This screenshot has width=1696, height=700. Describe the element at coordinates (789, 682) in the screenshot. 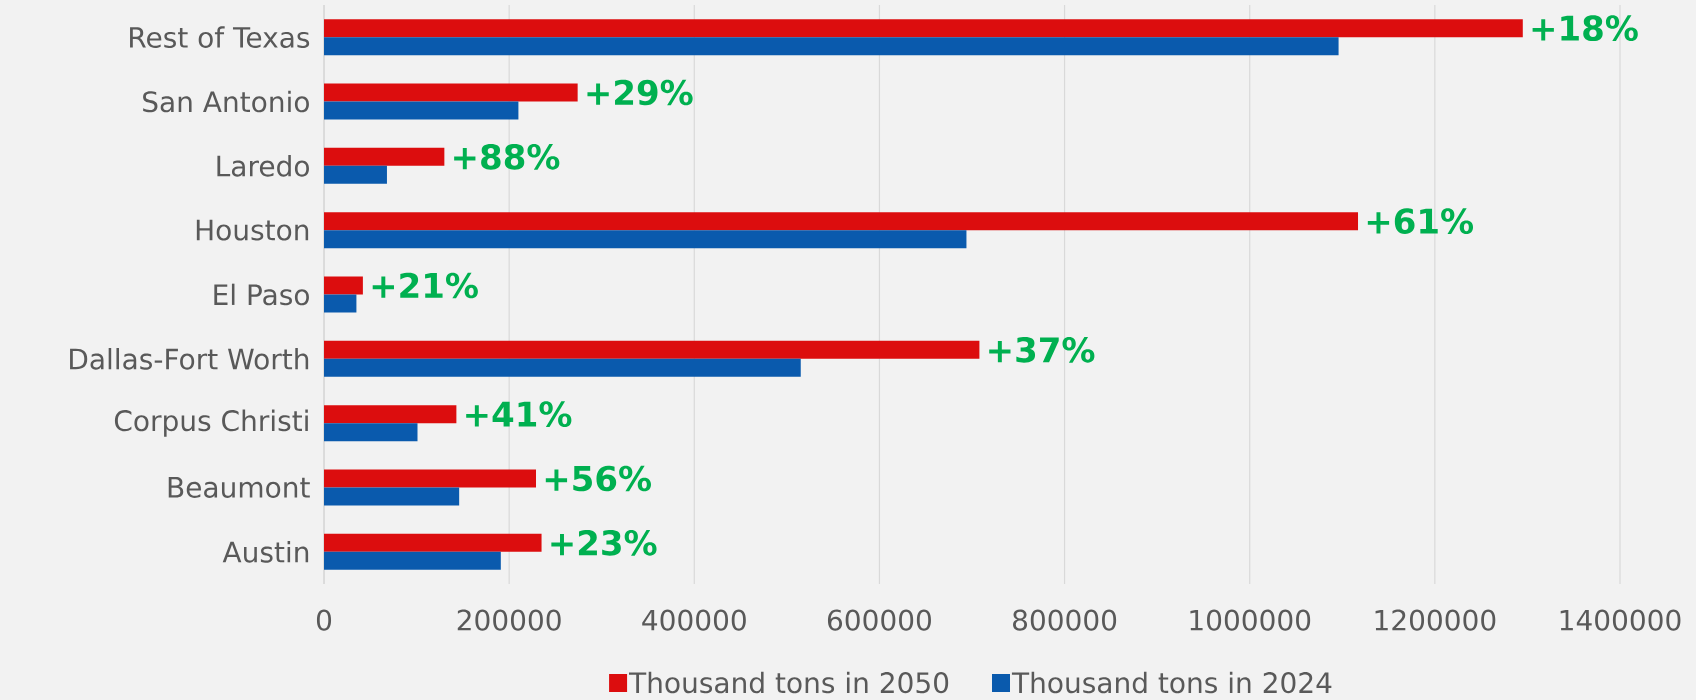

I see `legend-label: Thousand tons in 2050` at that location.